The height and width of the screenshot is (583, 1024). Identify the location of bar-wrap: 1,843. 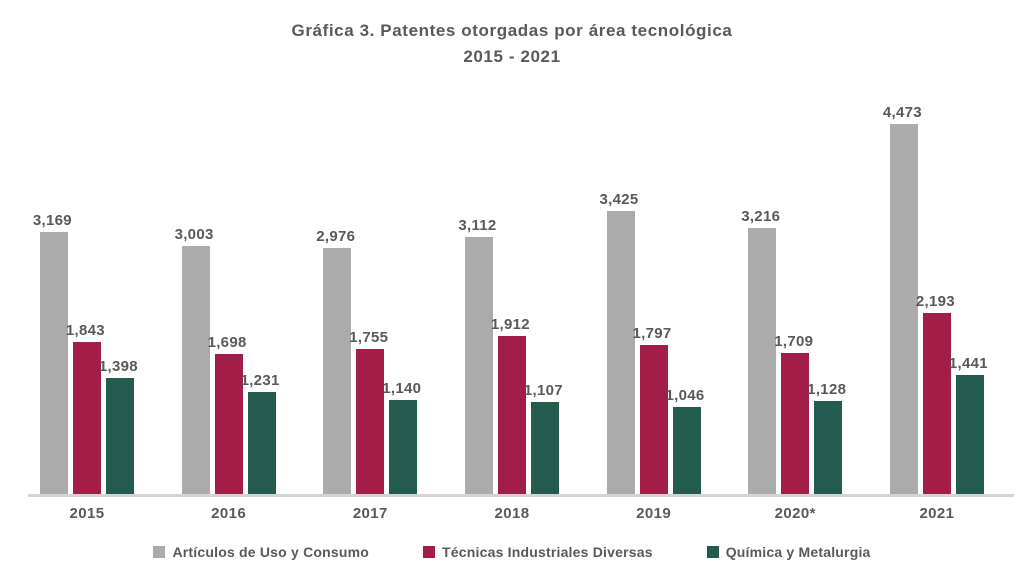
(85, 408).